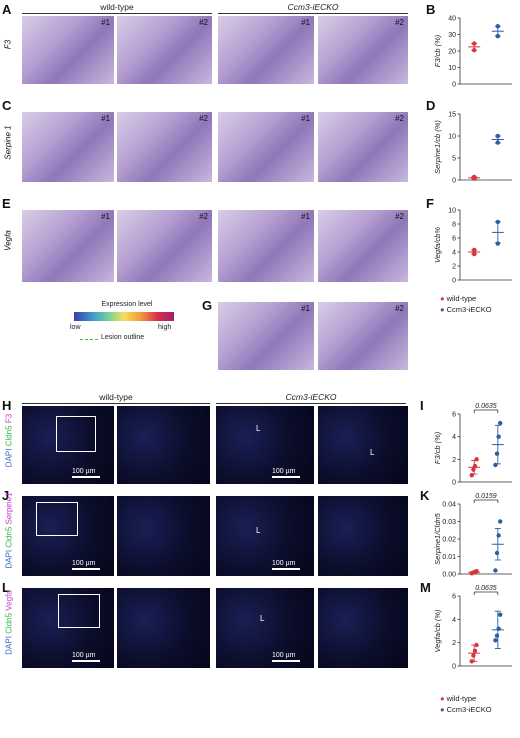  Describe the element at coordinates (437, 631) in the screenshot. I see `y-axis-label: Vegfa/cb (%)` at that location.